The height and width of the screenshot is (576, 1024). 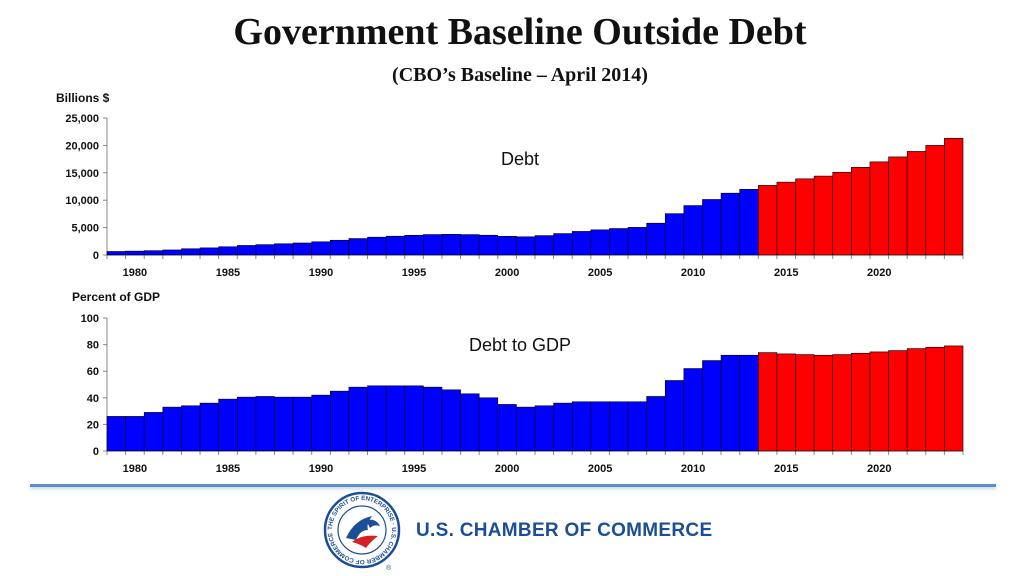 What do you see at coordinates (520, 75) in the screenshot?
I see `page-subtitle: (CBO’s Baseline – April 2014)` at bounding box center [520, 75].